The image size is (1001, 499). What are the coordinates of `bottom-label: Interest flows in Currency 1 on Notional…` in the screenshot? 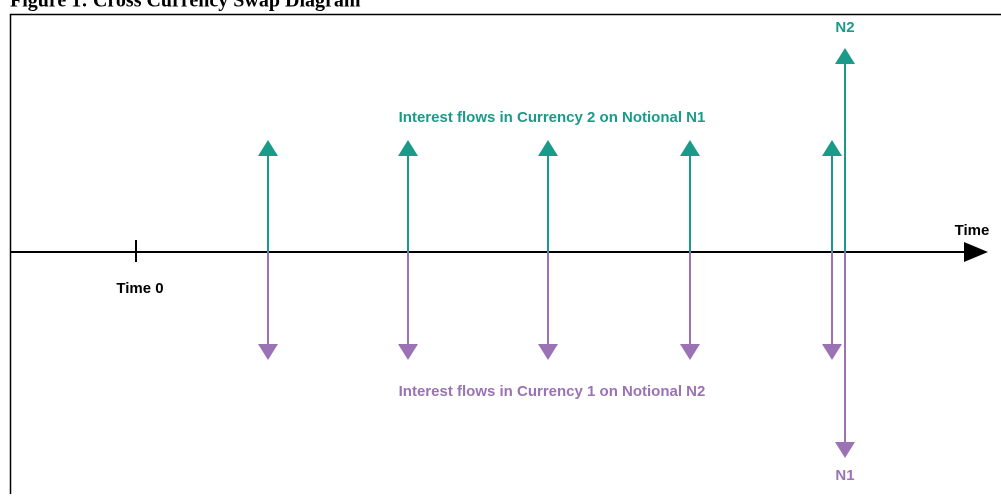 It's located at (552, 391).